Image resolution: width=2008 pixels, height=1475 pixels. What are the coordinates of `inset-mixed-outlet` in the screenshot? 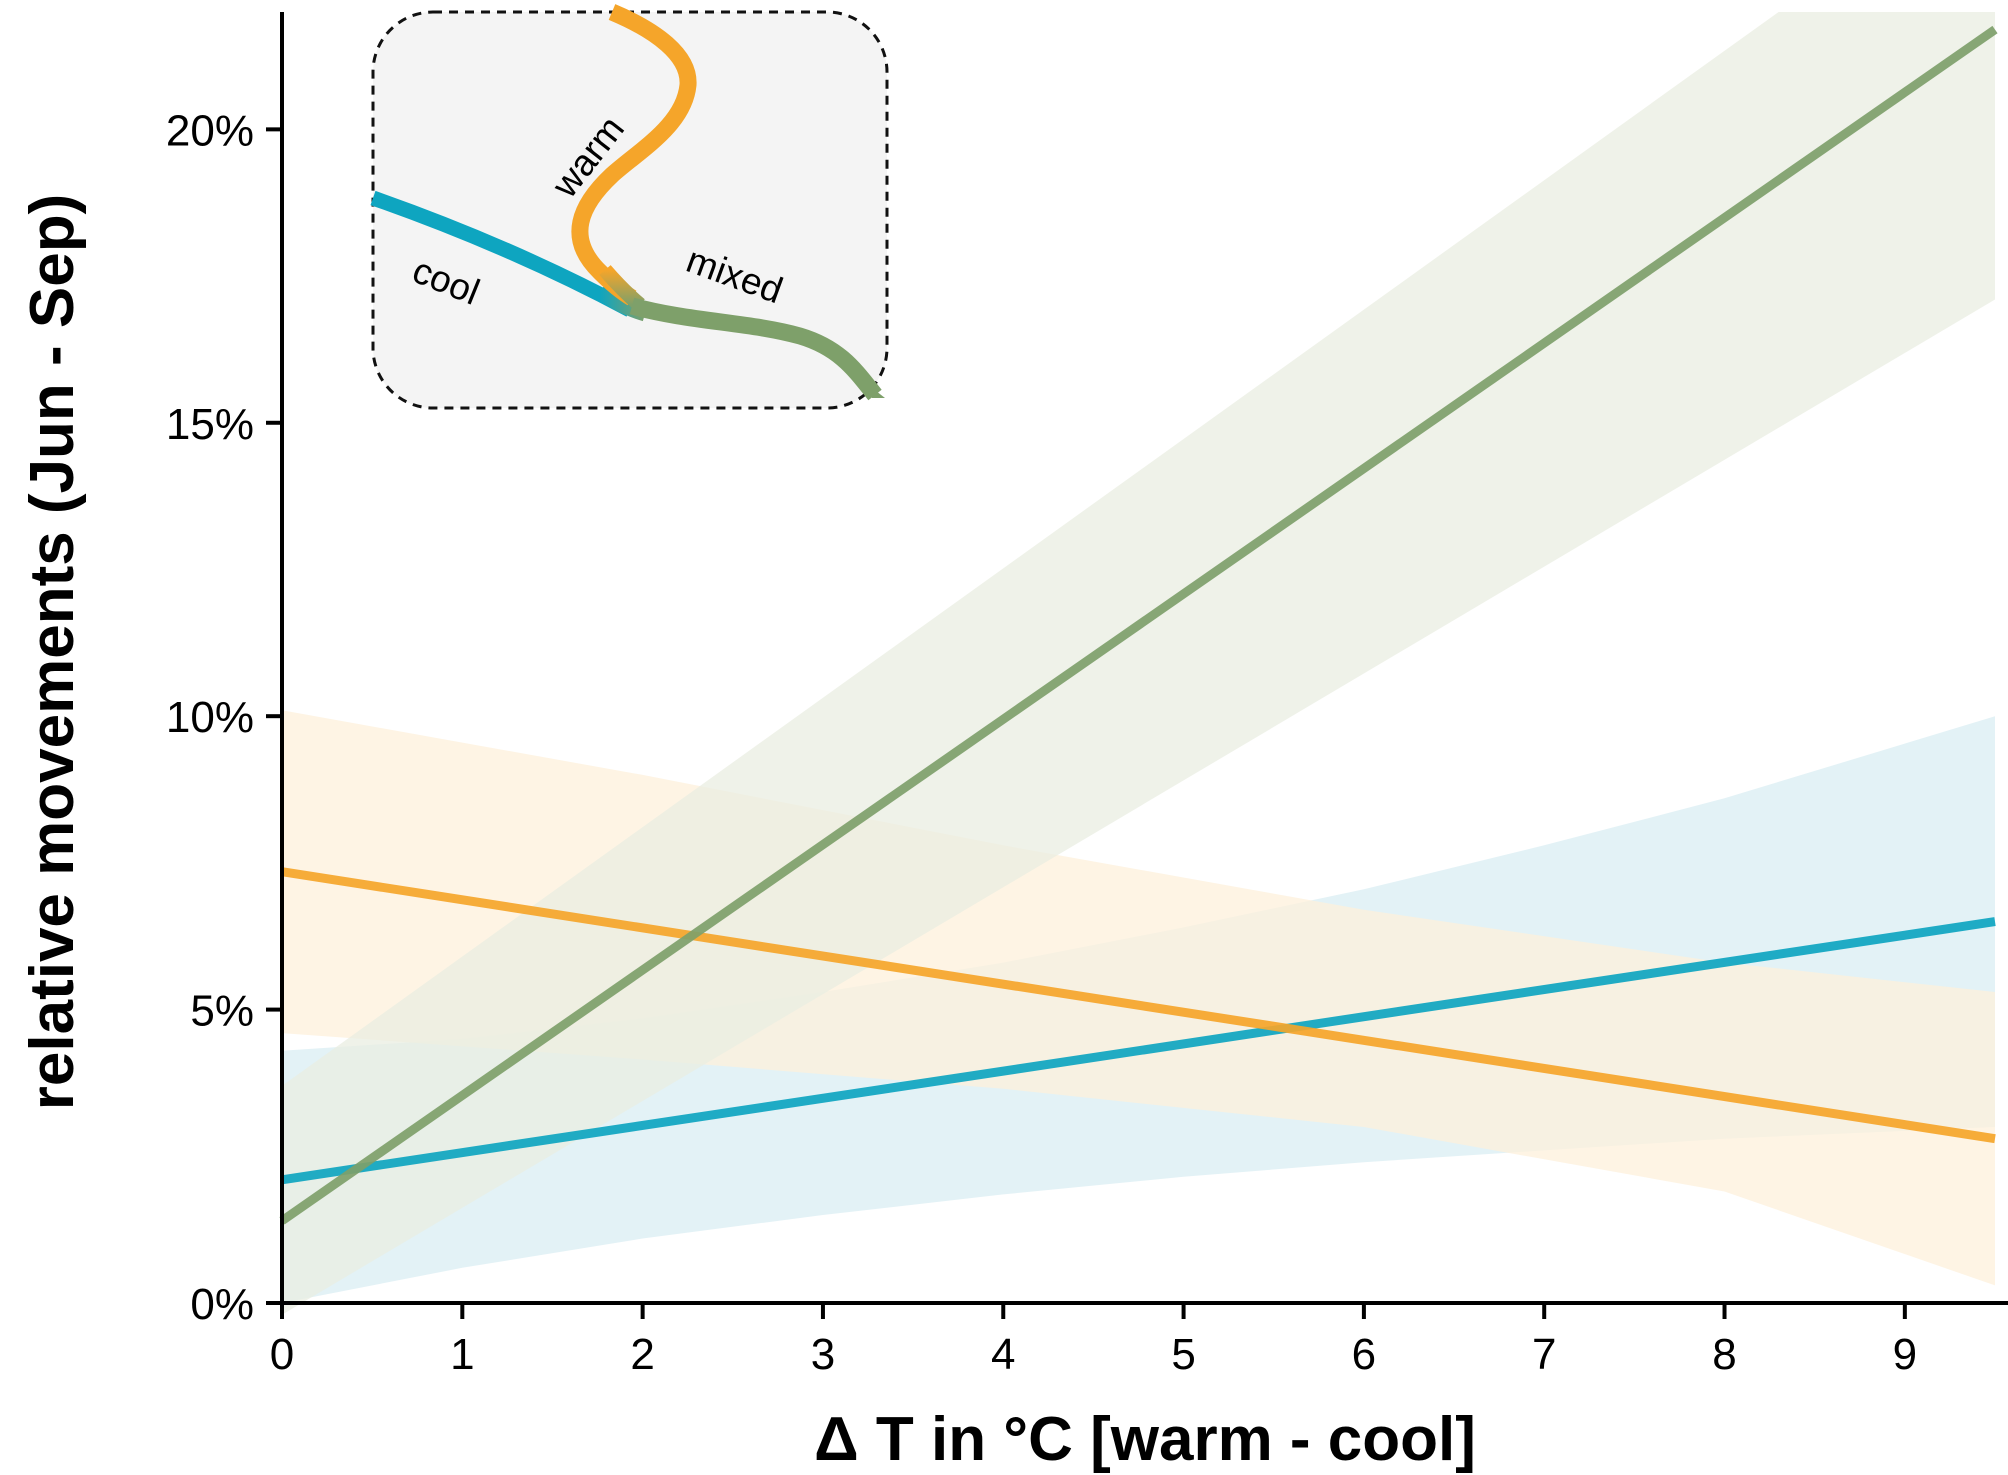 It's located at (873, 389).